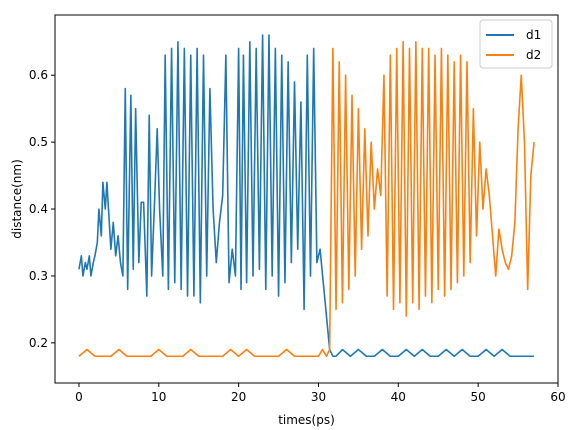 The image size is (580, 430). Describe the element at coordinates (533, 55) in the screenshot. I see `legend-label-d2: d2` at that location.